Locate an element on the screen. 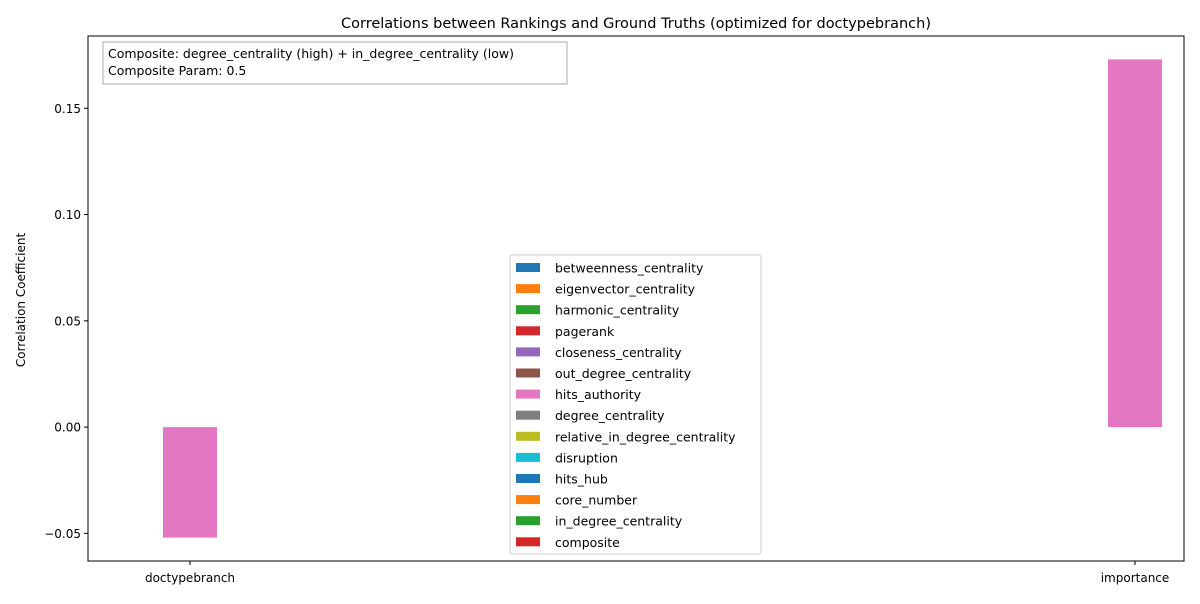 The image size is (1200, 604). y-tick-label: 0.05 is located at coordinates (67, 321).